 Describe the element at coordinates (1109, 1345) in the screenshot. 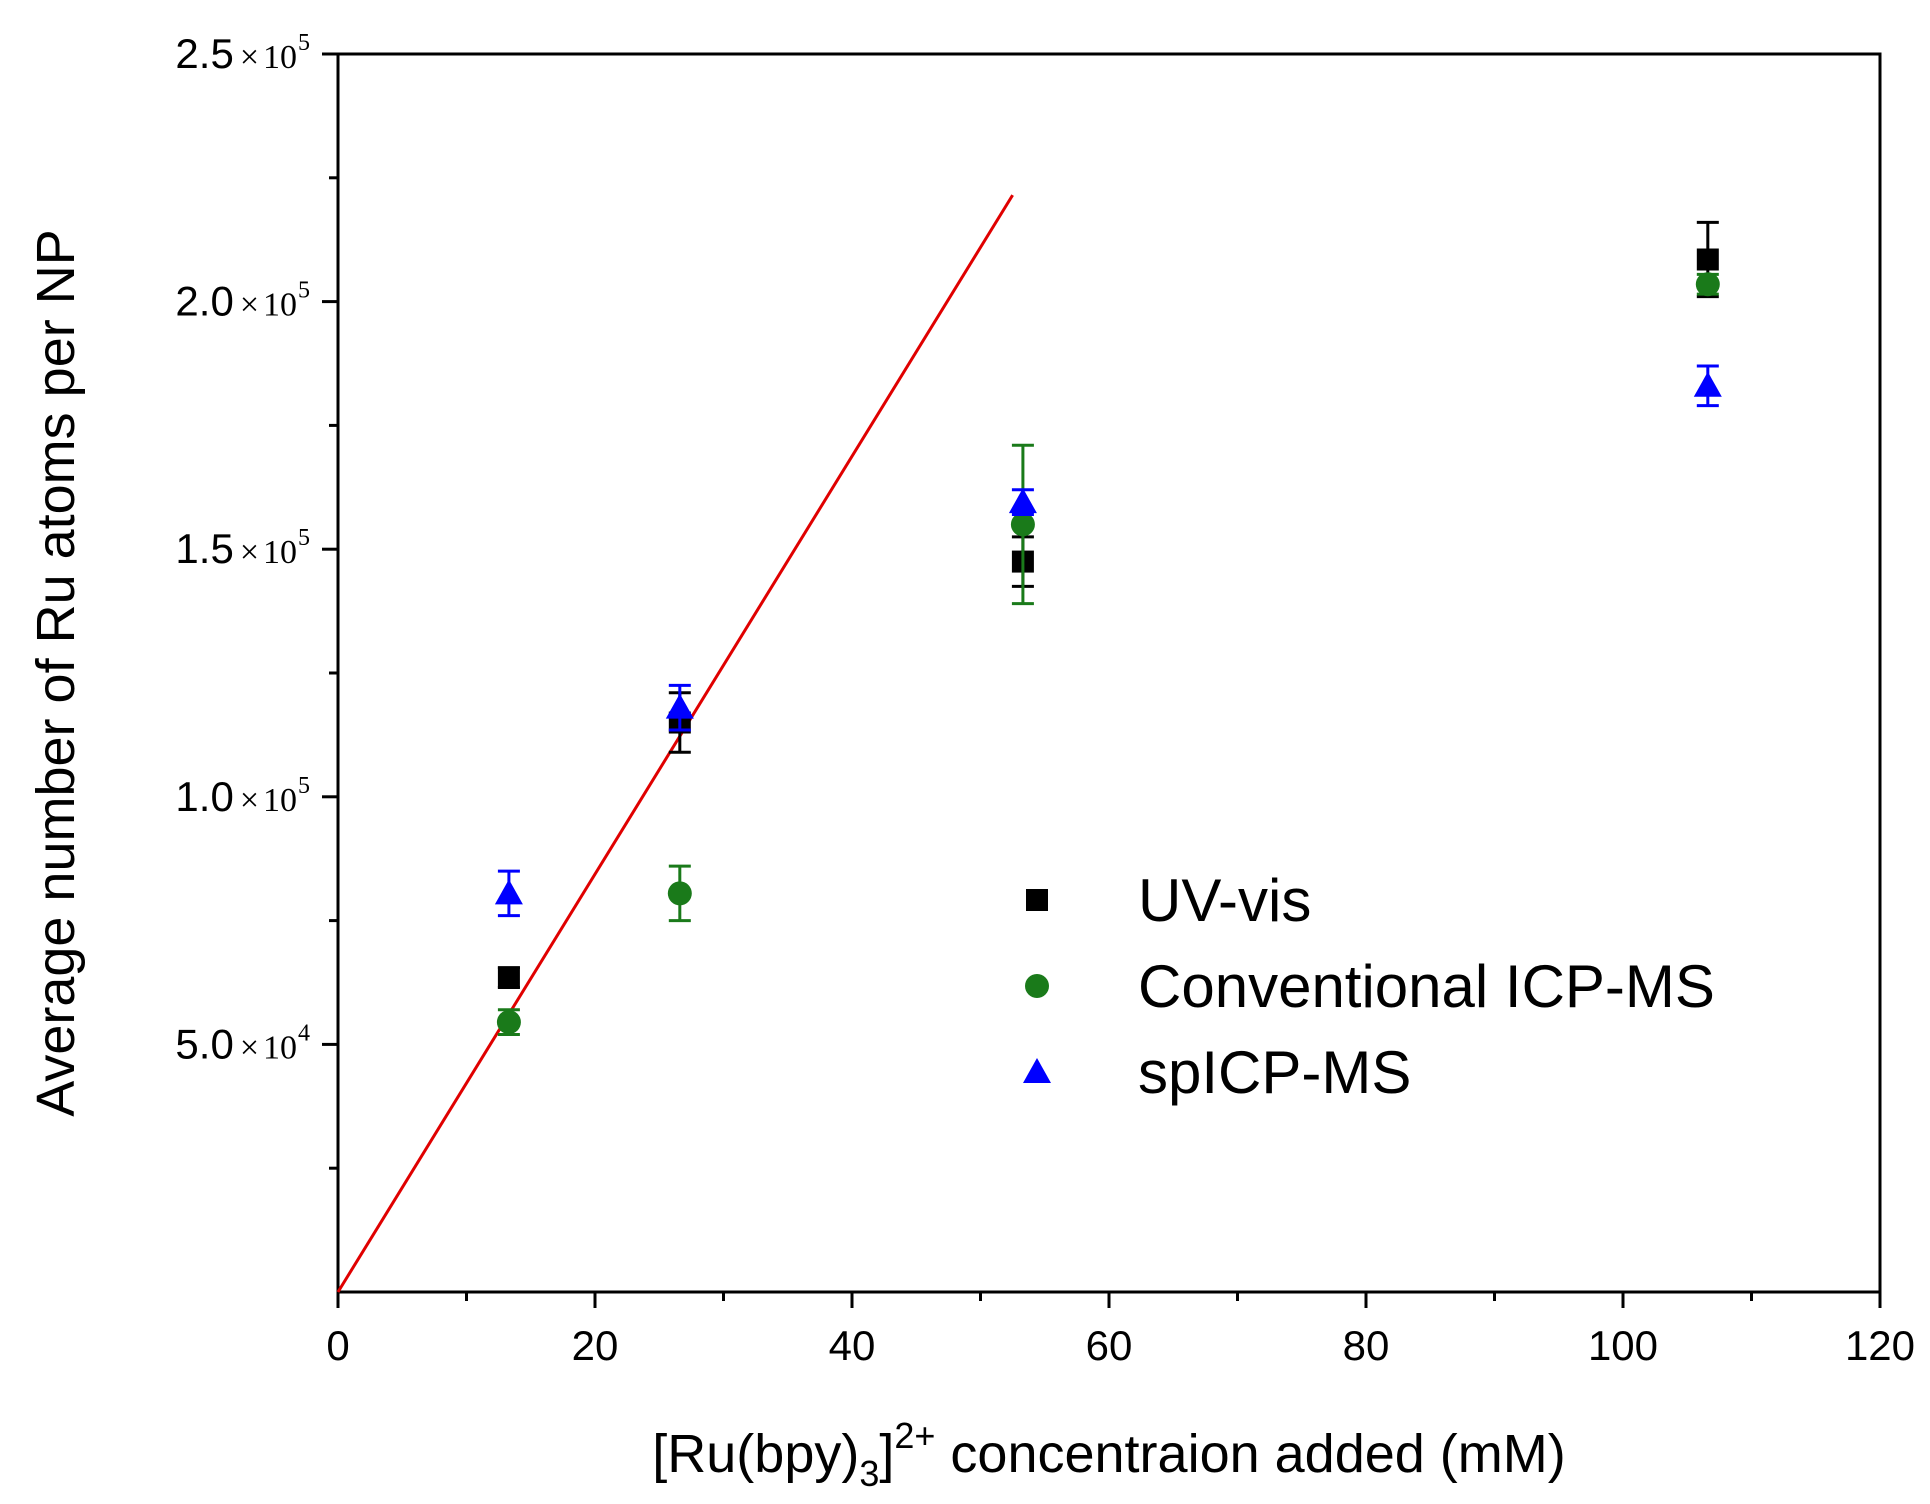

I see `x-tick-label: 60` at that location.